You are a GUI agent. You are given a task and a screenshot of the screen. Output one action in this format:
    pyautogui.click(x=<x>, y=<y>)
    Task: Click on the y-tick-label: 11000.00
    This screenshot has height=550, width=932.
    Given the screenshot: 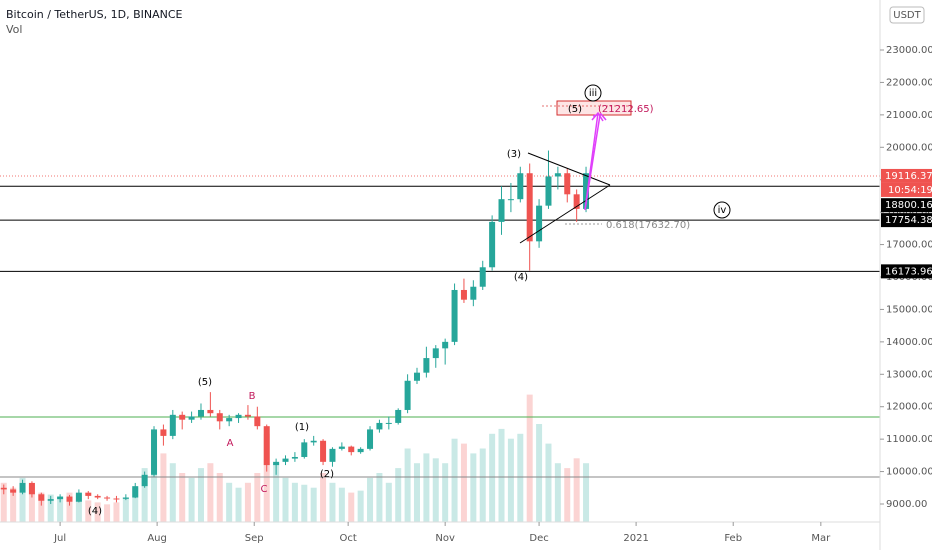 What is the action you would take?
    pyautogui.click(x=909, y=439)
    